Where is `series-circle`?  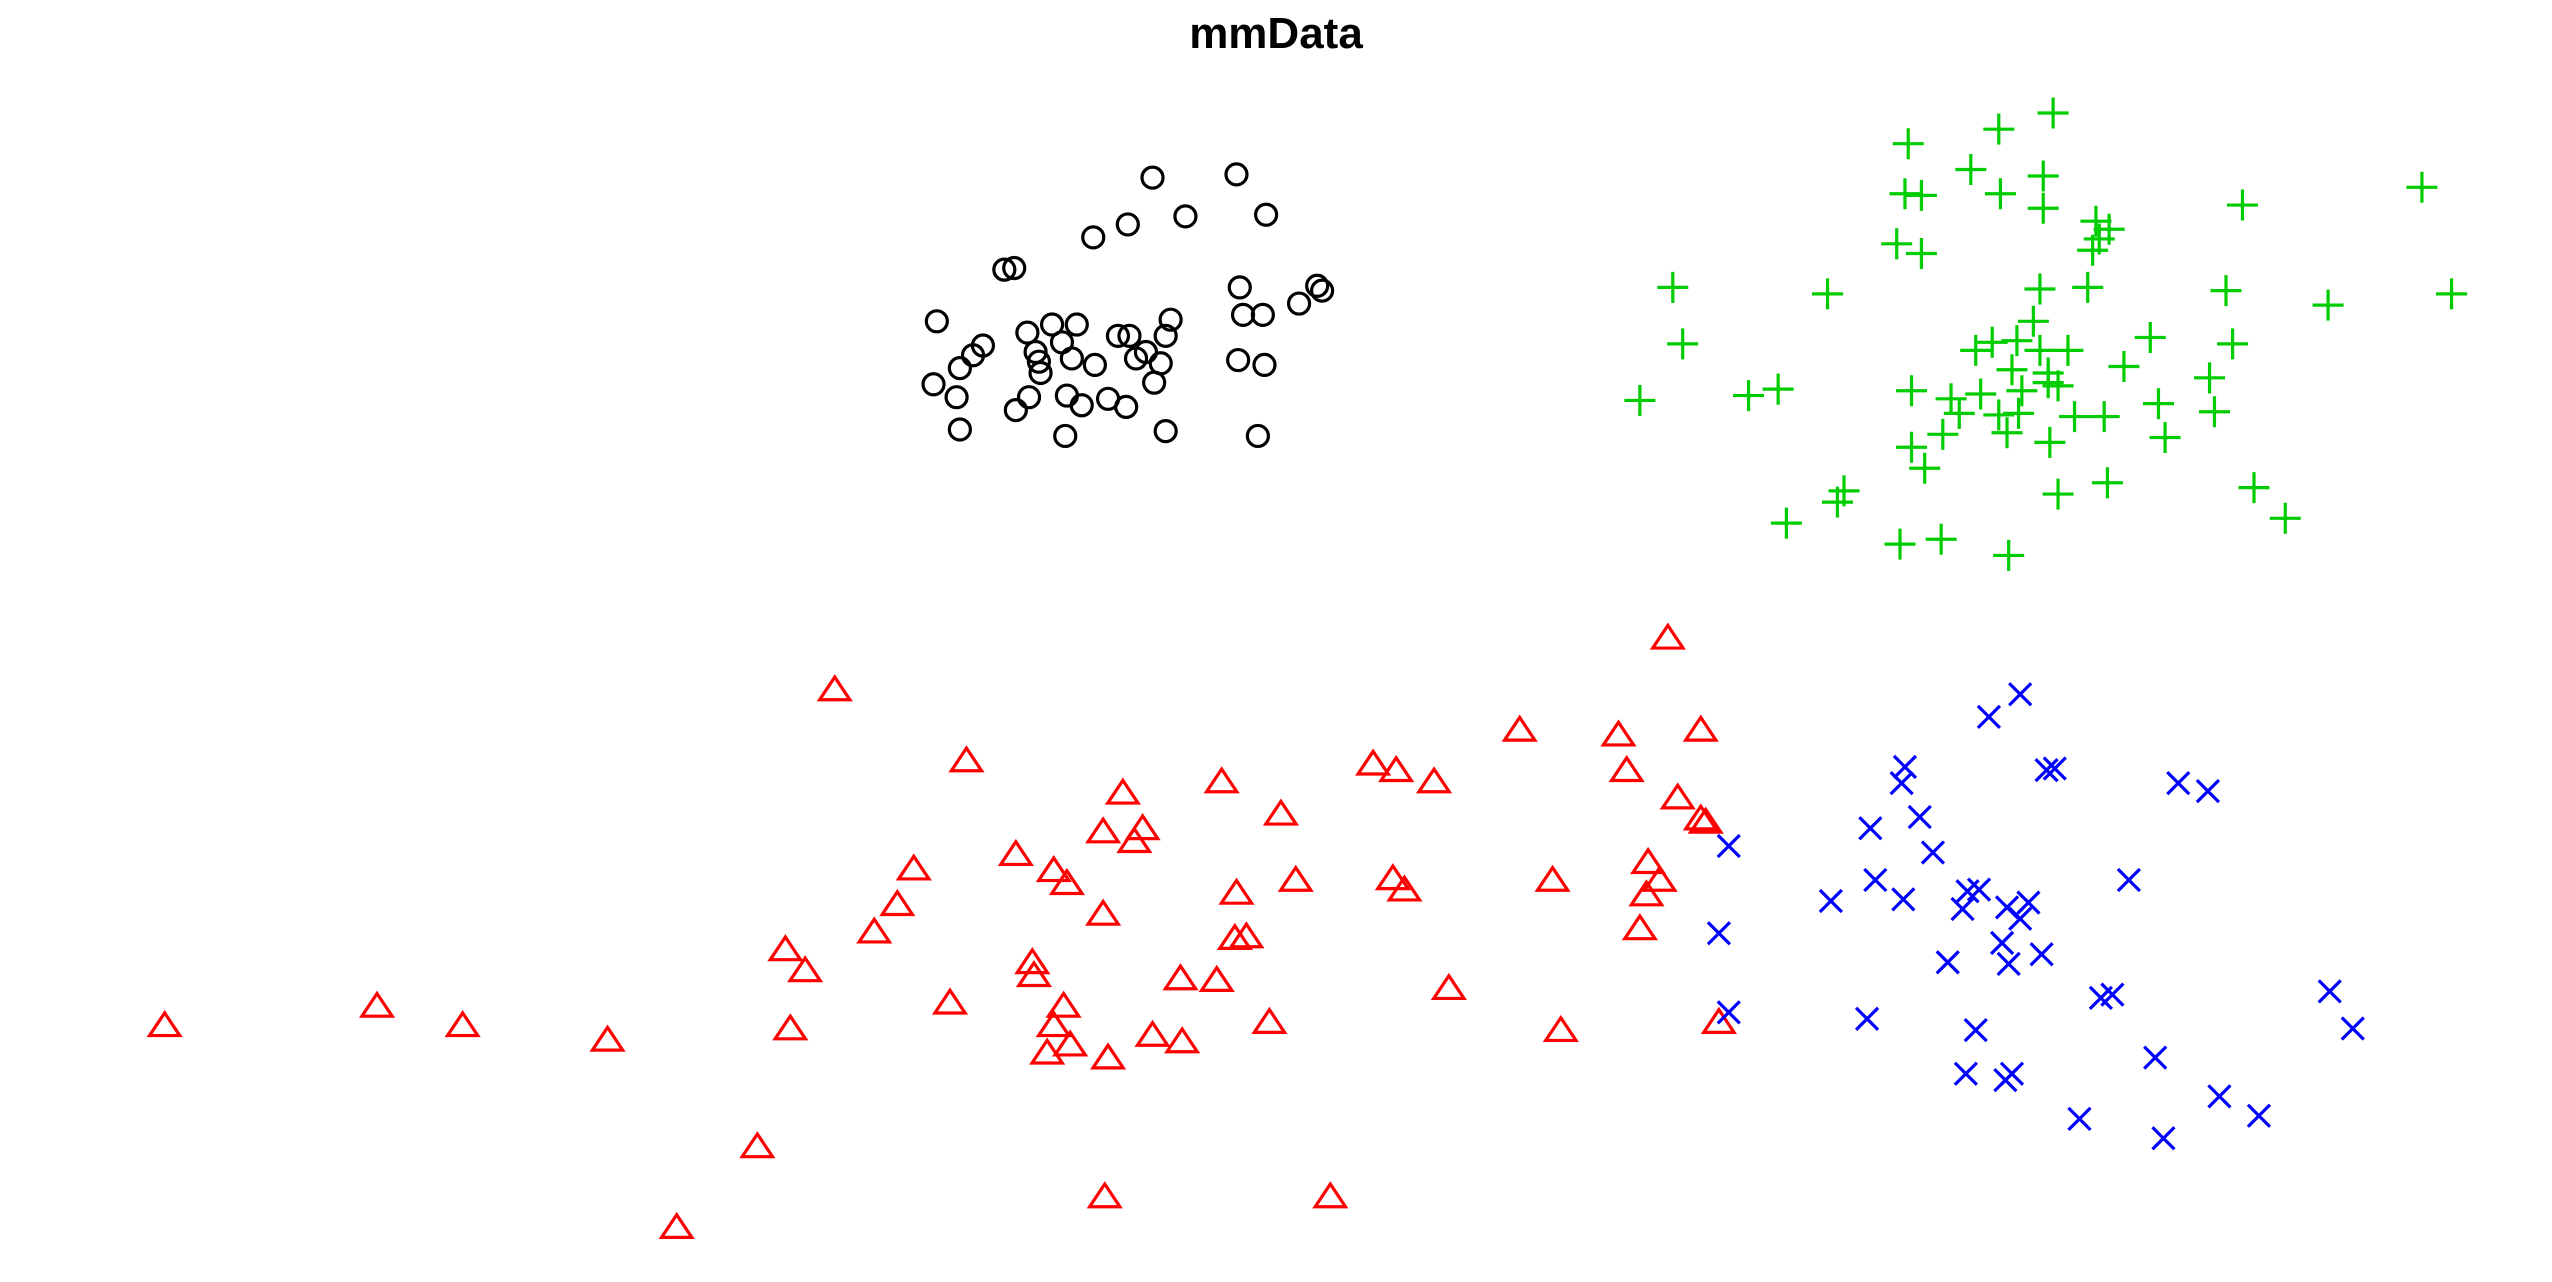
series-circle is located at coordinates (1128, 305).